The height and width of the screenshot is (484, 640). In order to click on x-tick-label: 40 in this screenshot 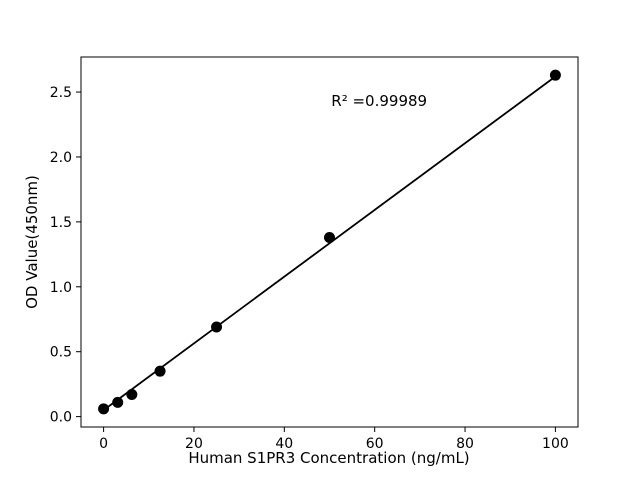, I will do `click(284, 444)`.